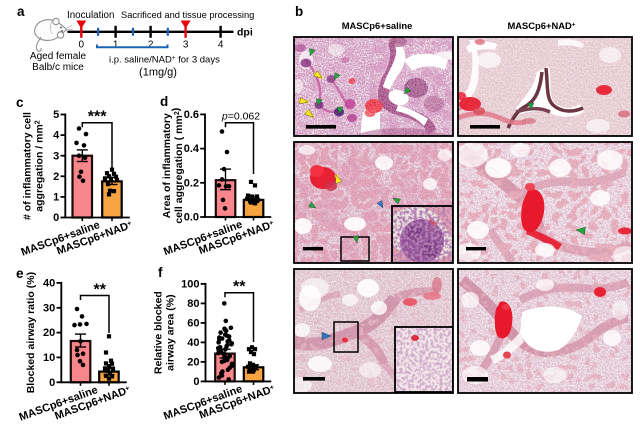 Image resolution: width=640 pixels, height=429 pixels. I want to click on svg-text: Blocked airway ratio (%), so click(31, 332).